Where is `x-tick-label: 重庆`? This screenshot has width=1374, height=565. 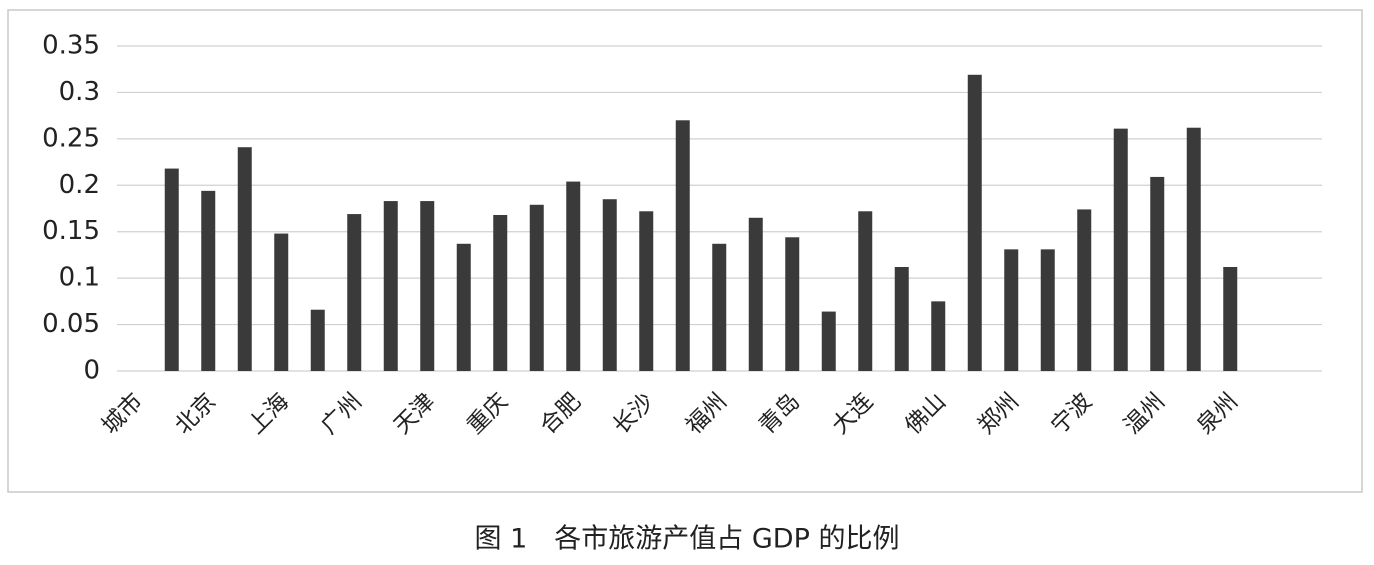
x-tick-label: 重庆 is located at coordinates (487, 413).